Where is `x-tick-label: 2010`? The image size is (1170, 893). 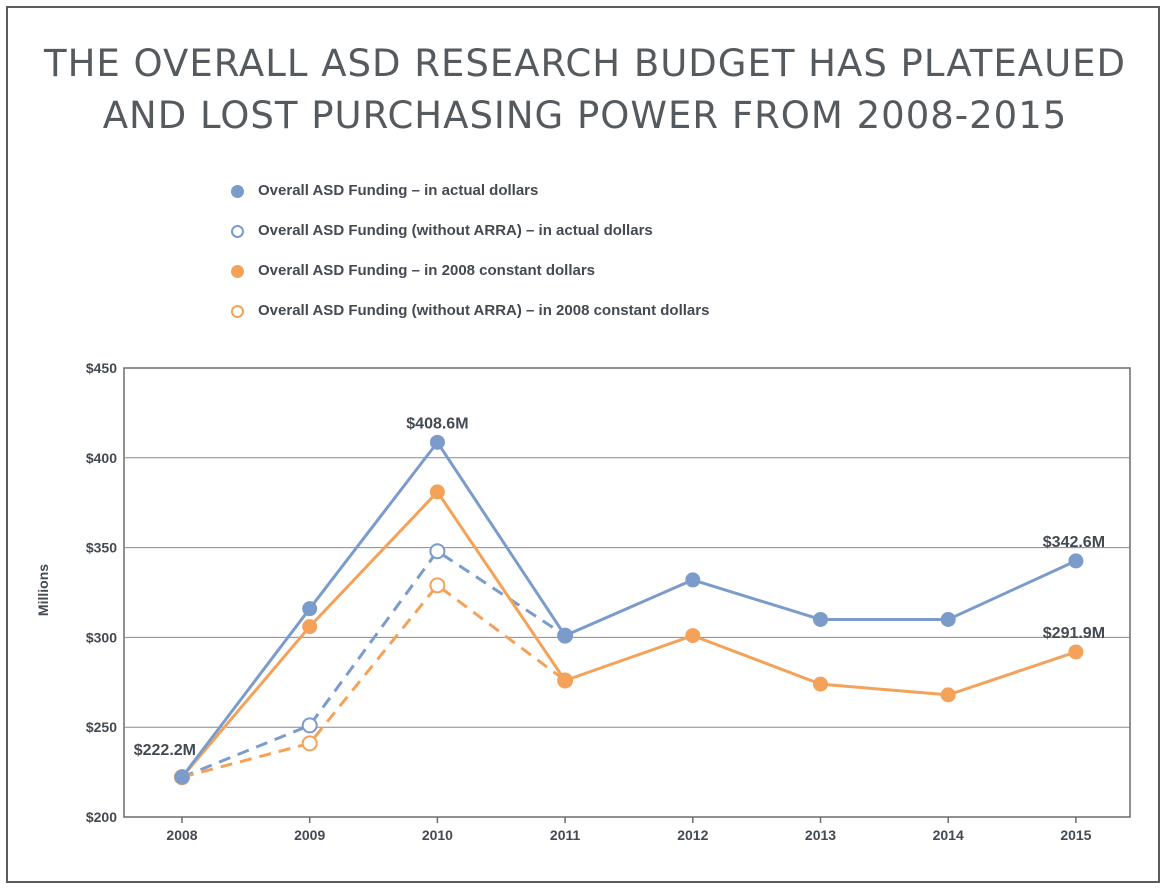 x-tick-label: 2010 is located at coordinates (437, 835).